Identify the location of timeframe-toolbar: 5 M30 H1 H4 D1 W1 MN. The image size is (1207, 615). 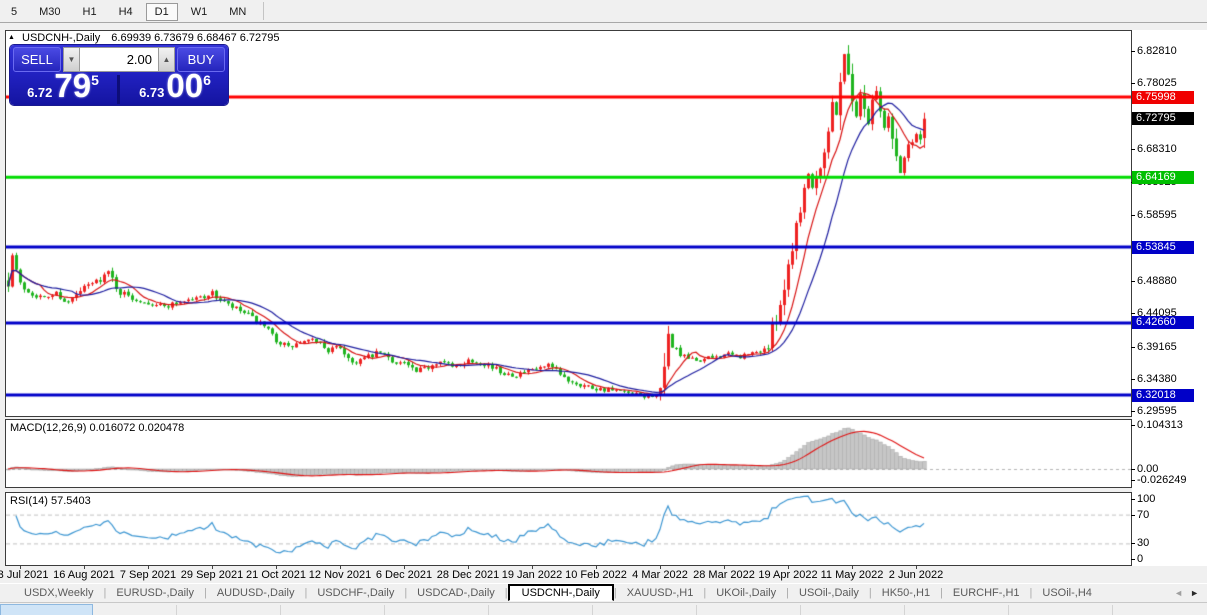
(603, 11).